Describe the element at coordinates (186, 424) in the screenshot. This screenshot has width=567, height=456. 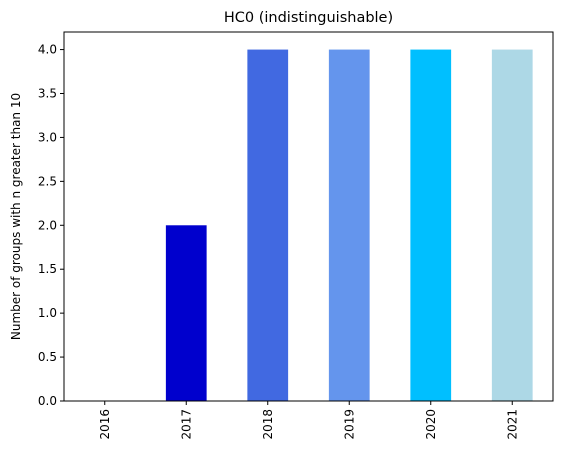
I see `x-tick-label: 2017` at that location.